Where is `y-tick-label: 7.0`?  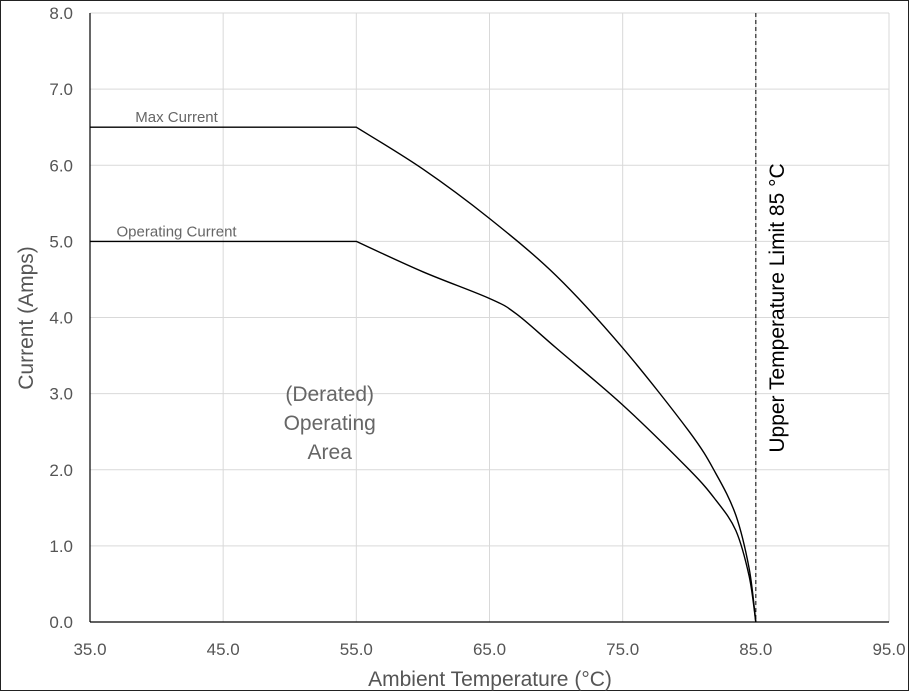
y-tick-label: 7.0 is located at coordinates (61, 89).